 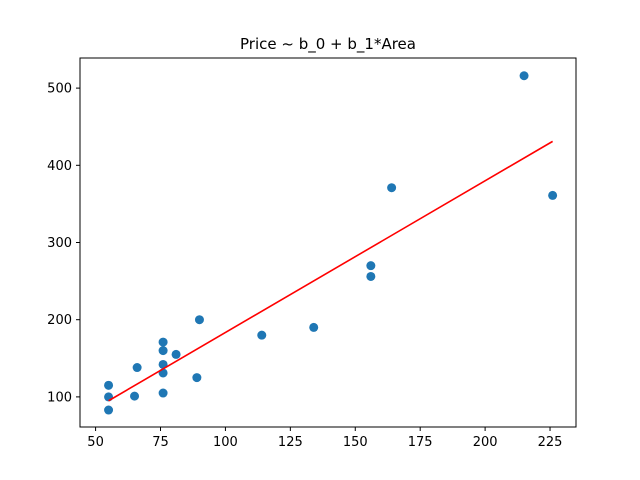 What do you see at coordinates (59, 243) in the screenshot?
I see `y-tick-label: 300` at bounding box center [59, 243].